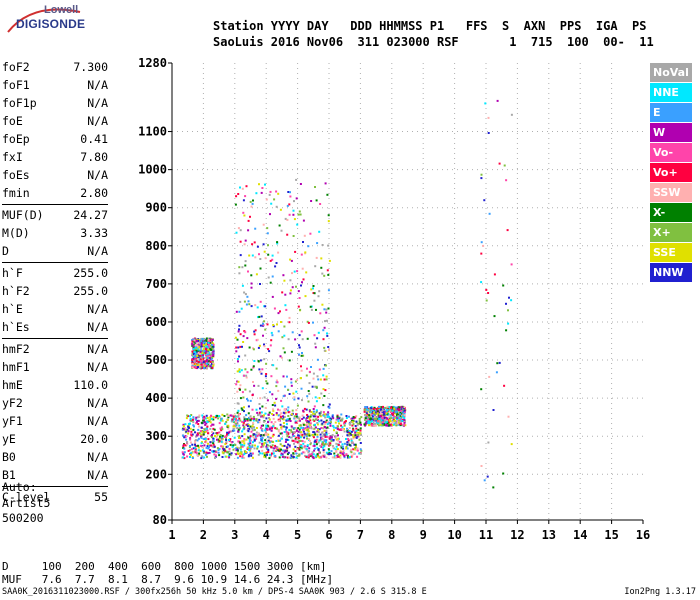 This screenshot has width=700, height=600. What do you see at coordinates (26, 503) in the screenshot?
I see `autoscaling-info: Auto: Artist5 500200` at bounding box center [26, 503].